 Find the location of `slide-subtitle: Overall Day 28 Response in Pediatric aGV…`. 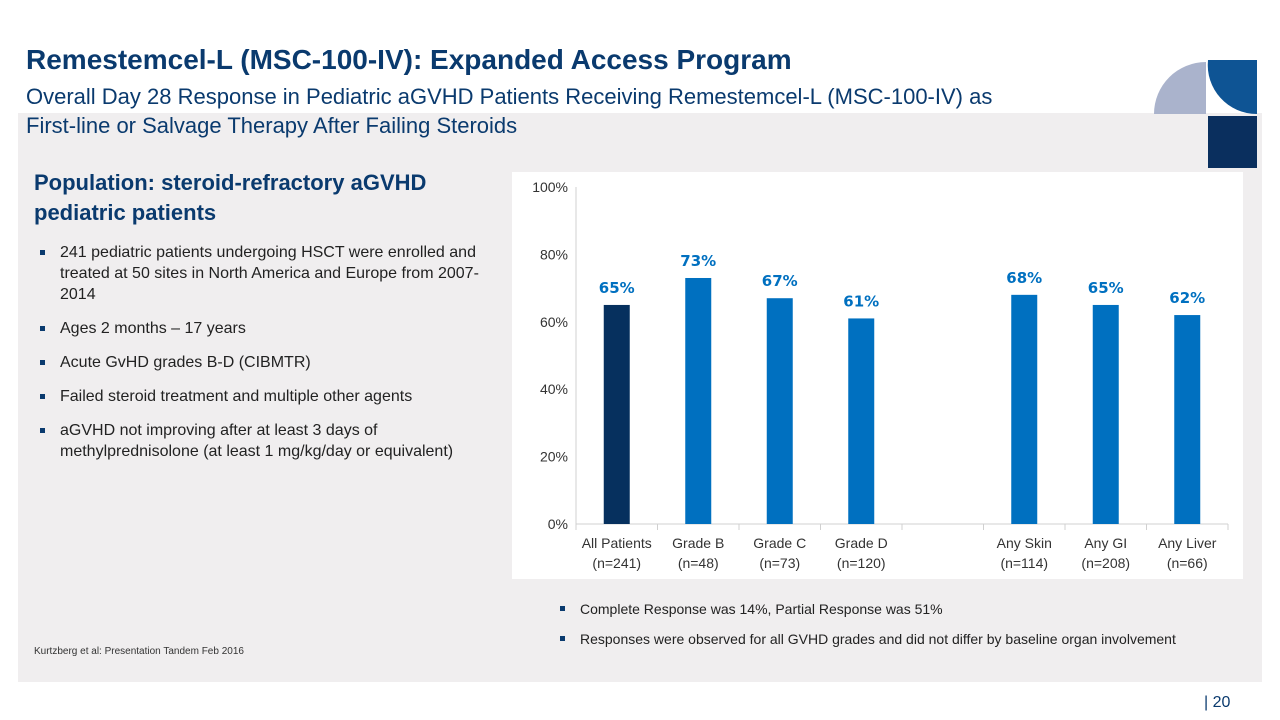

slide-subtitle: Overall Day 28 Response in Pediatric aGV… is located at coordinates (509, 111).